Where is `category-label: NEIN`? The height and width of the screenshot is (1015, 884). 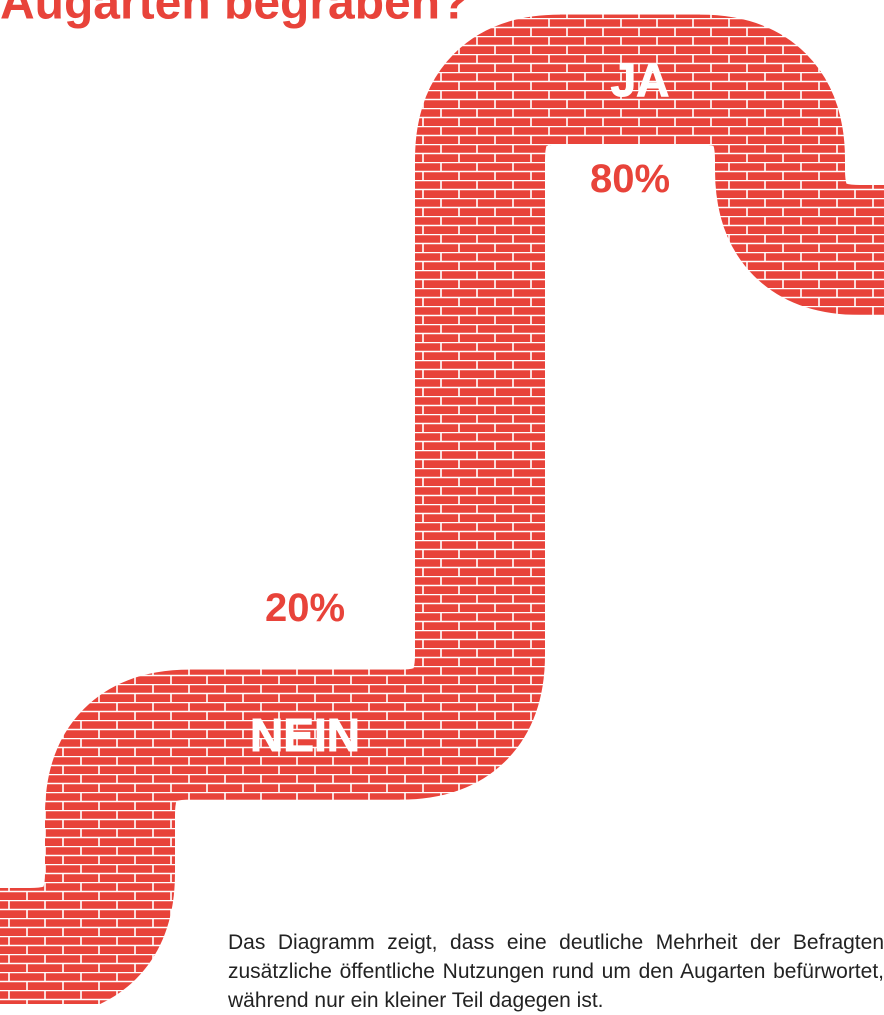
category-label: NEIN is located at coordinates (305, 735).